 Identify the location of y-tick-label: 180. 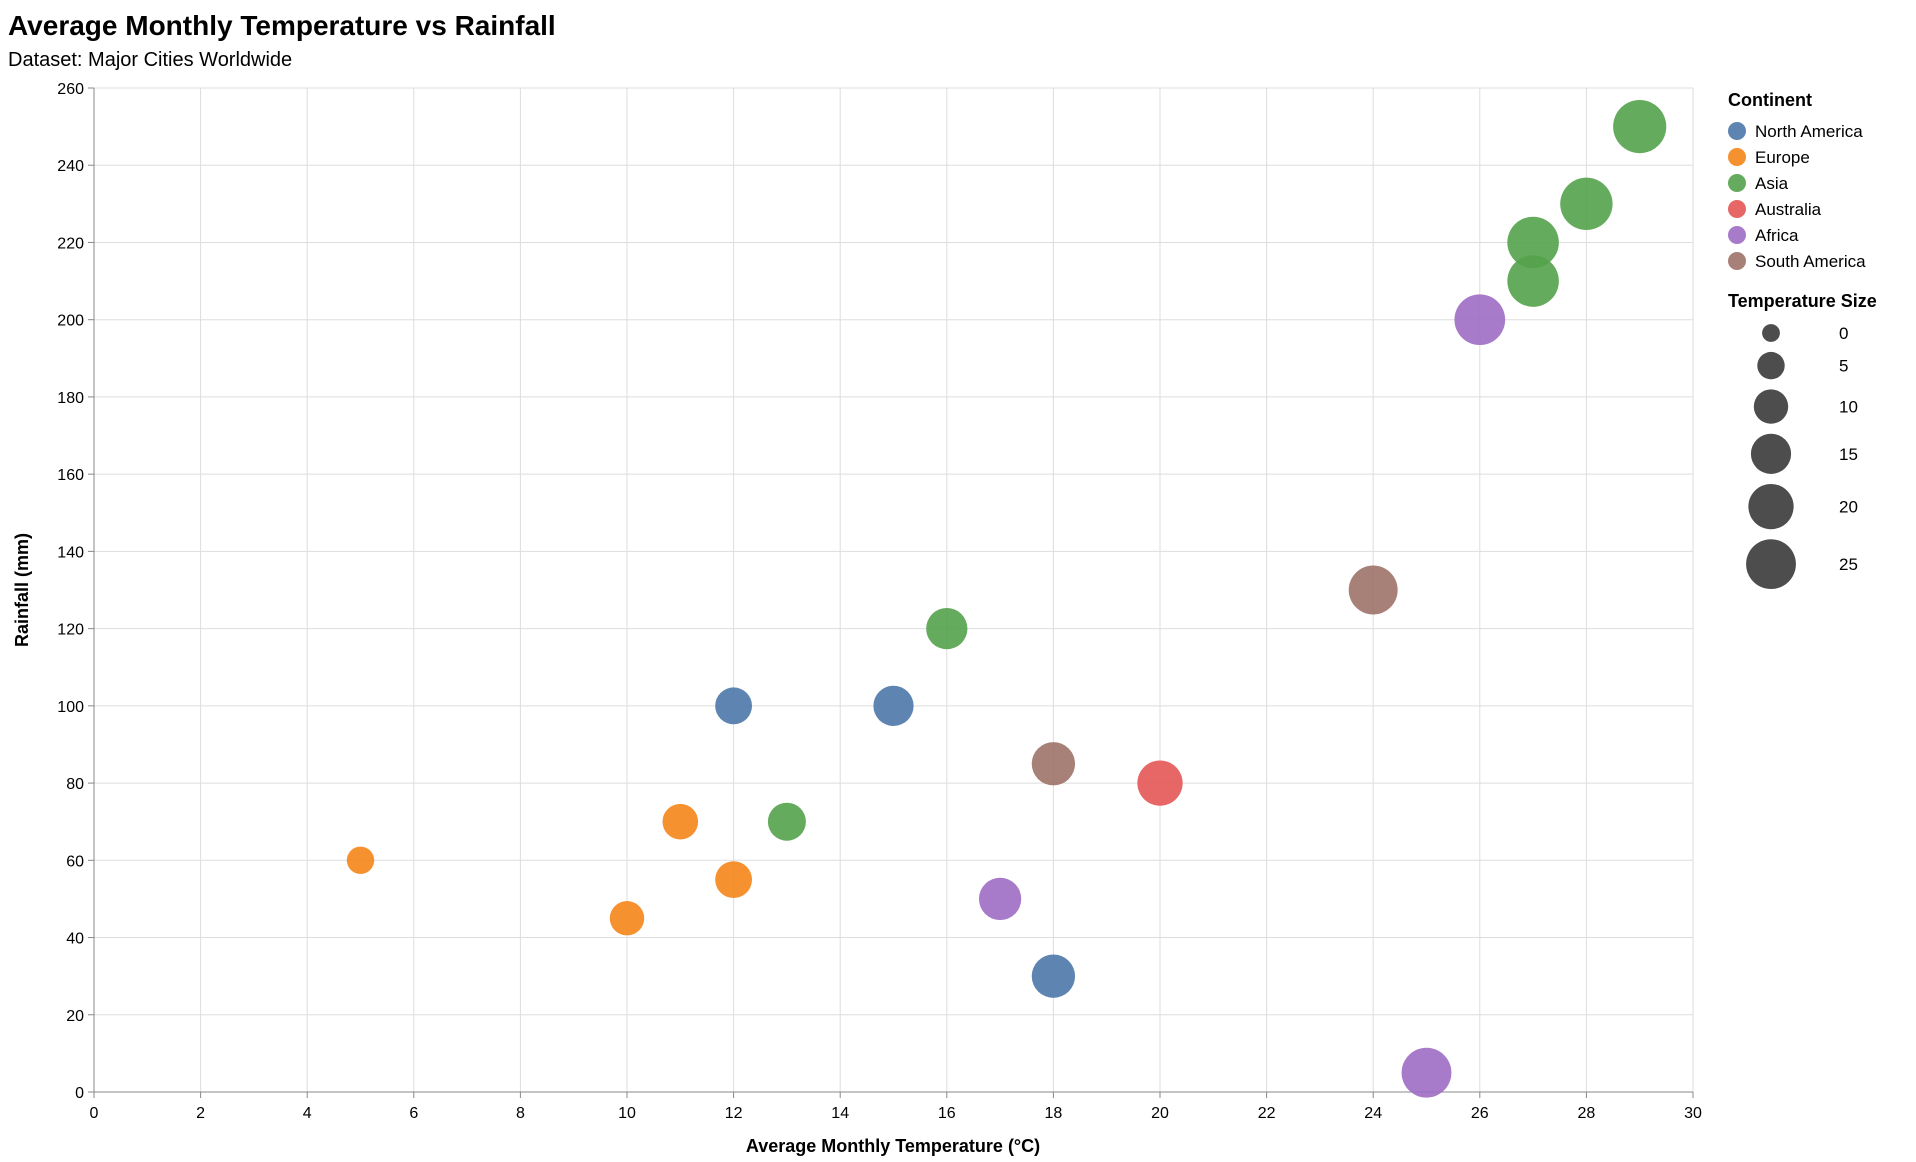
(70, 398).